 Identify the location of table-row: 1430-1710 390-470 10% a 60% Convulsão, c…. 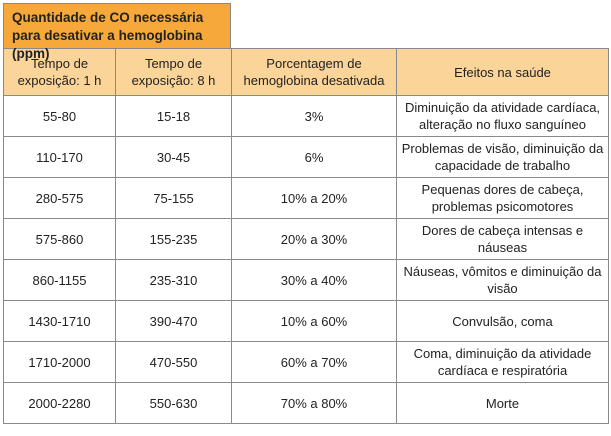
(306, 321).